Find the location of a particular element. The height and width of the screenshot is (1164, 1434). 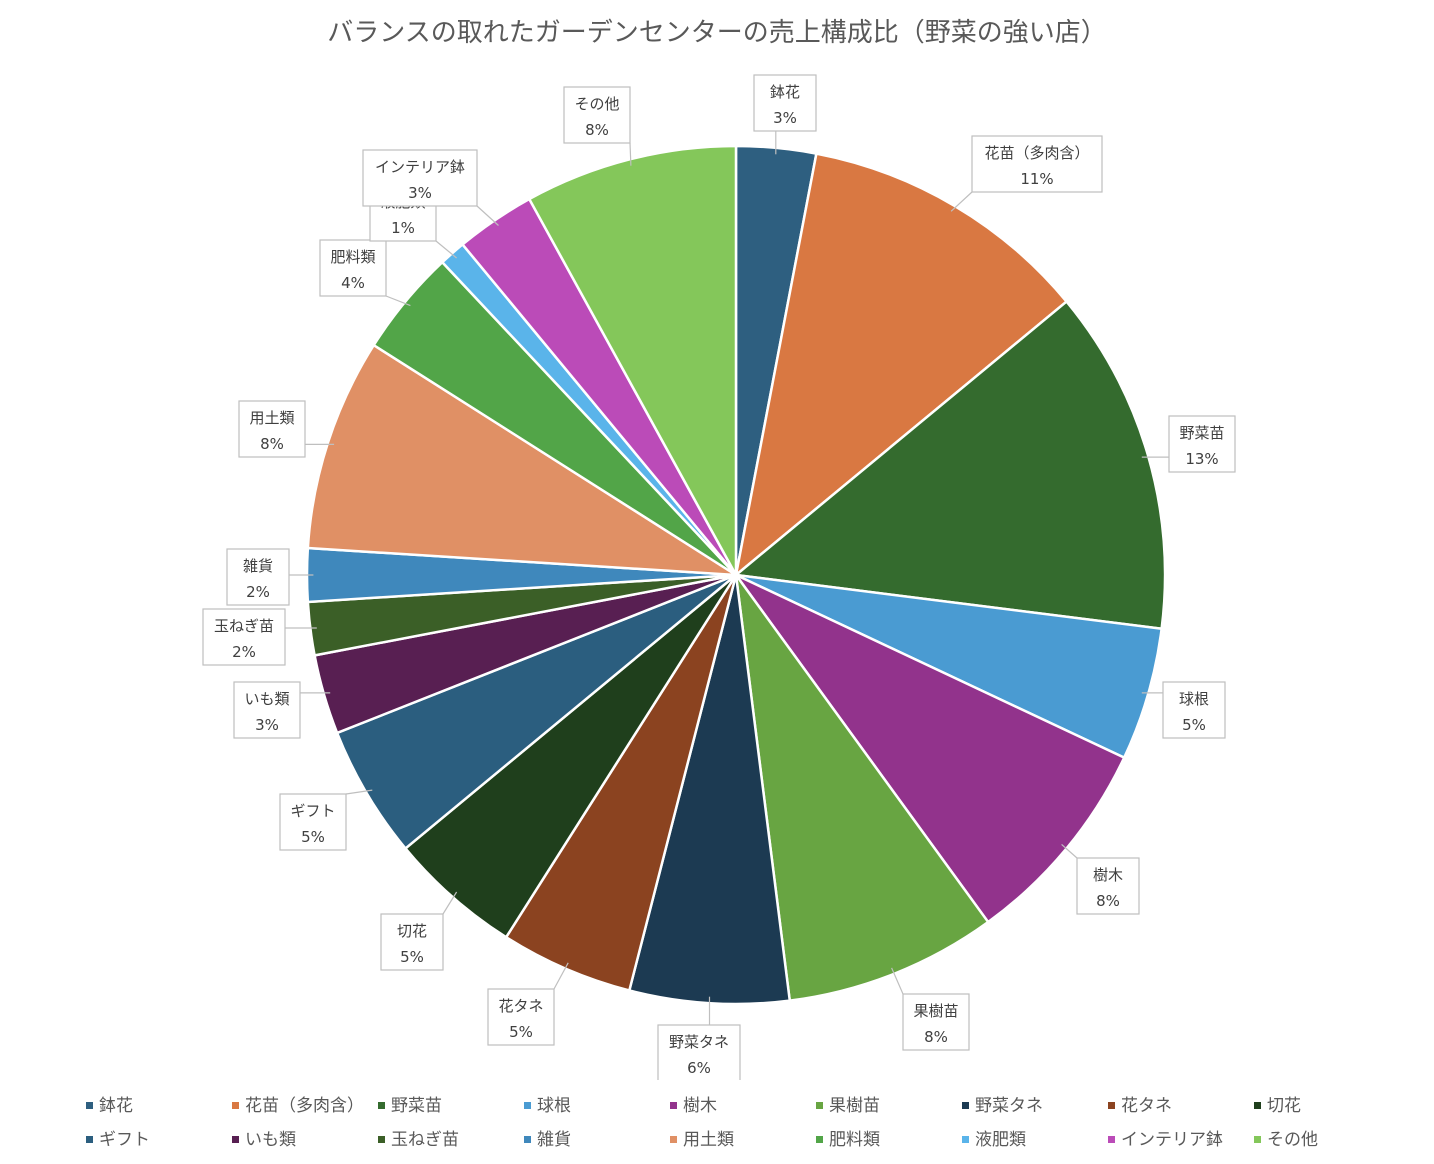

legend-item-17: その他 is located at coordinates (1286, 1140).